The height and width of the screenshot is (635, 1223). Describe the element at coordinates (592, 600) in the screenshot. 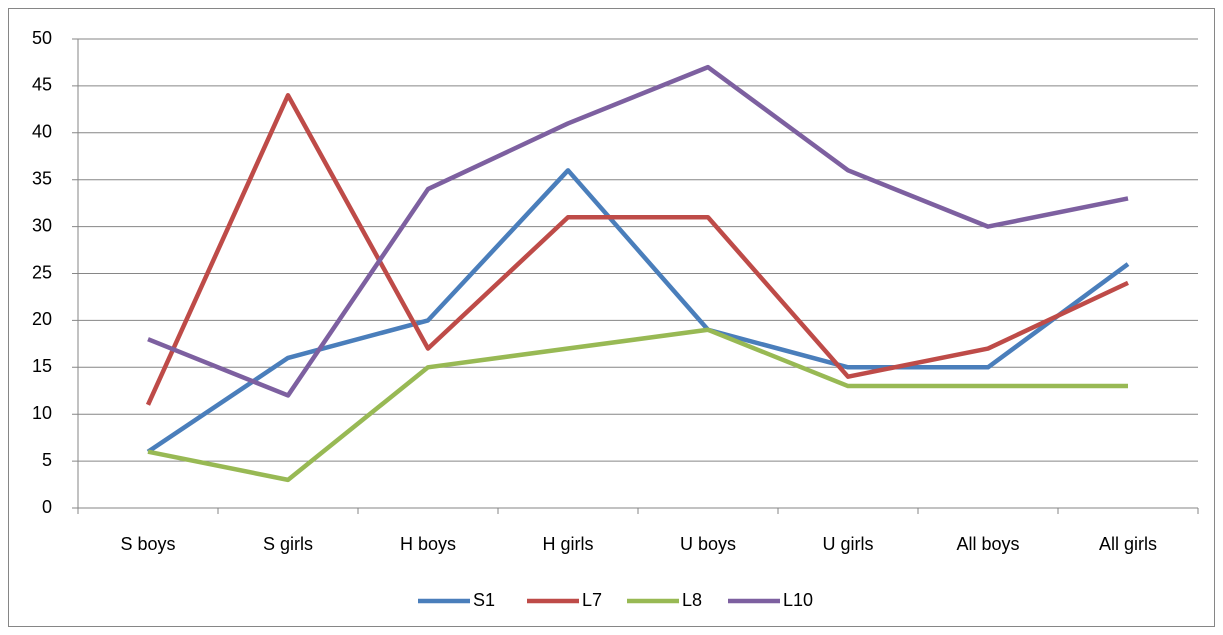

I see `legend-label: L7` at that location.